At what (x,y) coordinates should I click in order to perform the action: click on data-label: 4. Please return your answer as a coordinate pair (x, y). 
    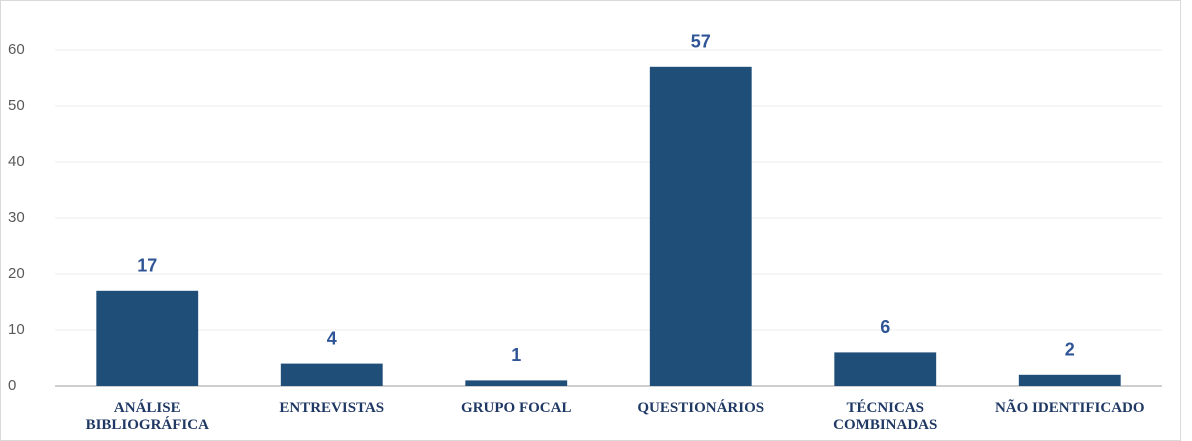
    Looking at the image, I should click on (332, 338).